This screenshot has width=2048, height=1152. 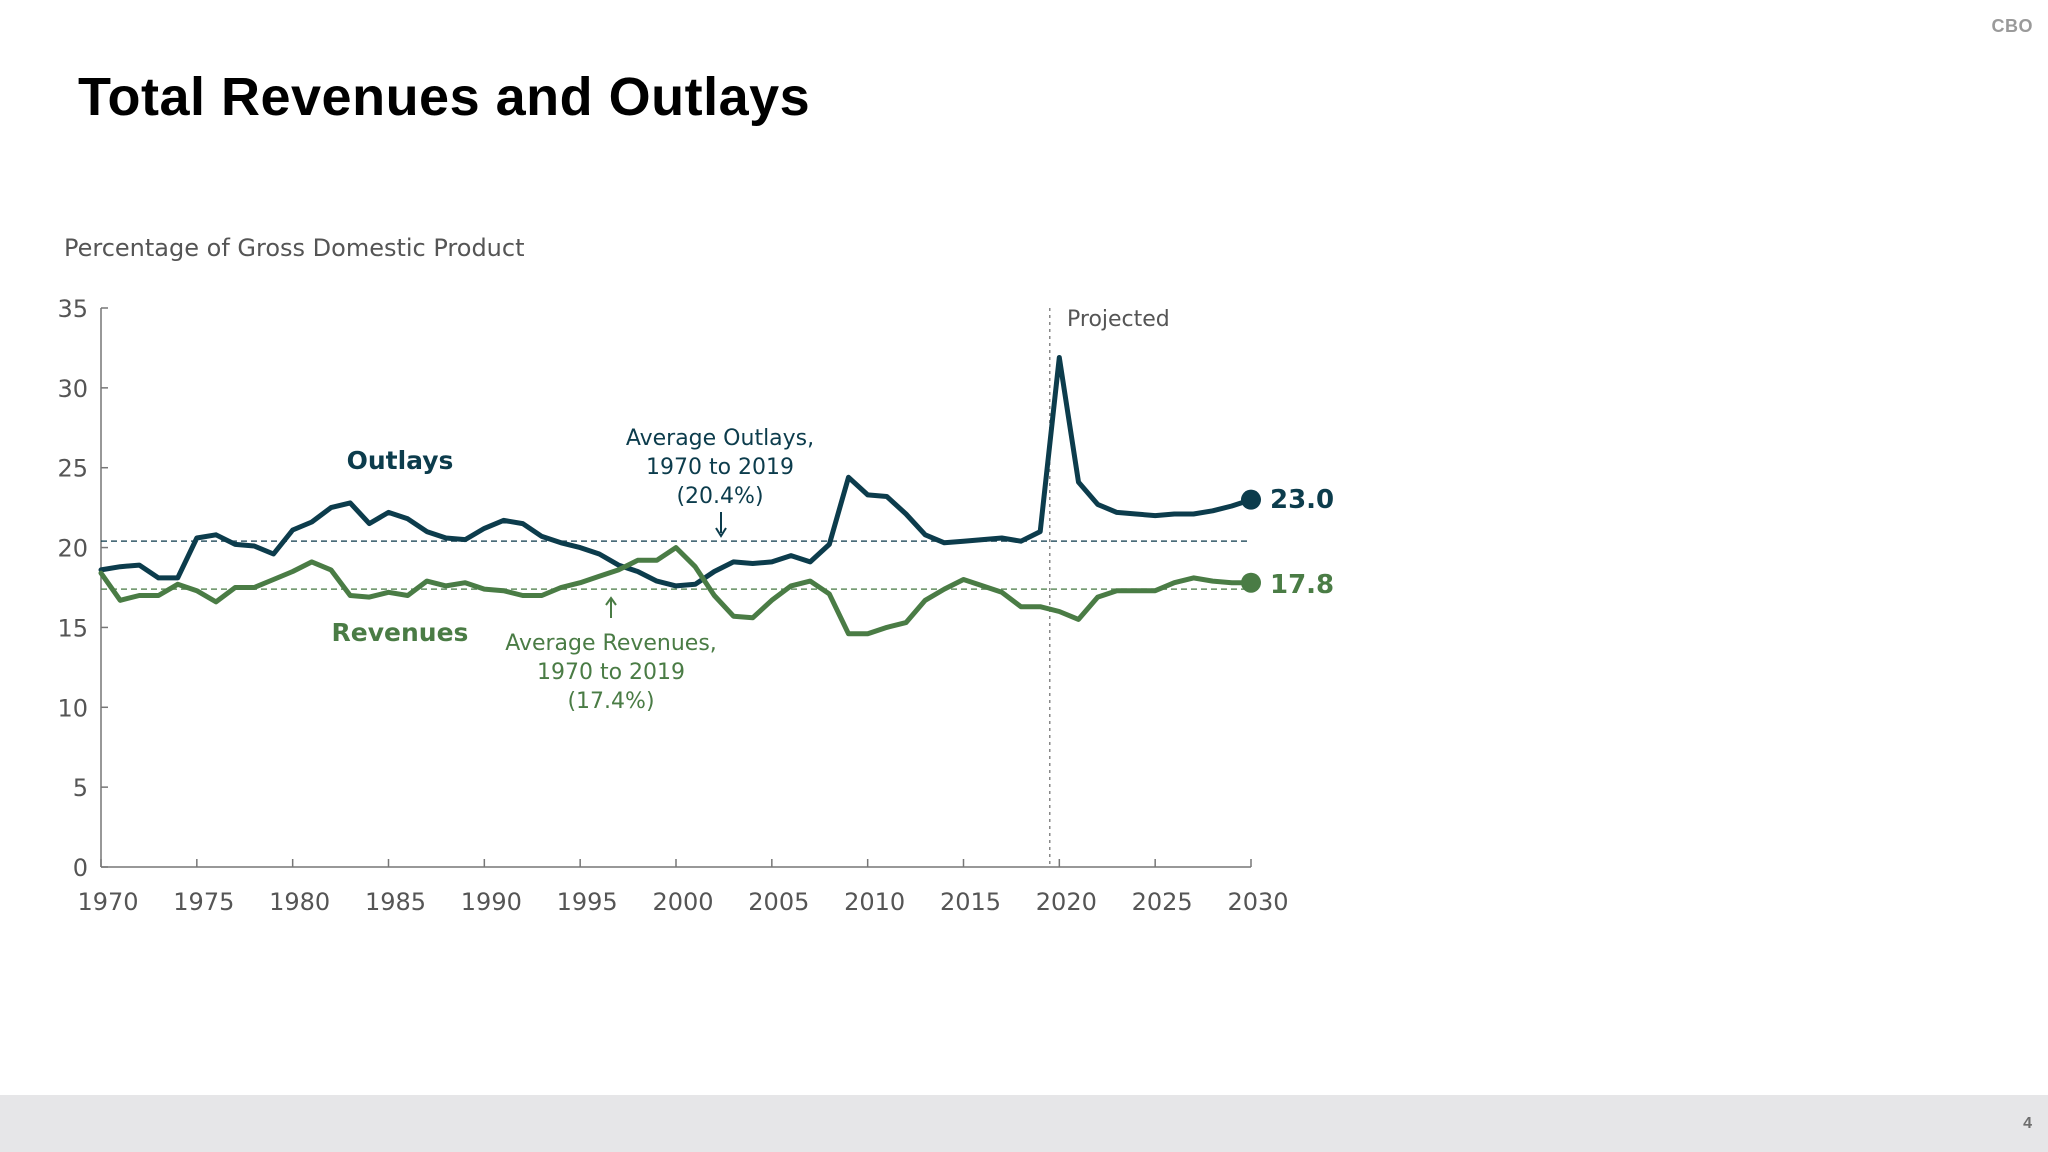 What do you see at coordinates (72, 549) in the screenshot?
I see `y-tick-label: 20` at bounding box center [72, 549].